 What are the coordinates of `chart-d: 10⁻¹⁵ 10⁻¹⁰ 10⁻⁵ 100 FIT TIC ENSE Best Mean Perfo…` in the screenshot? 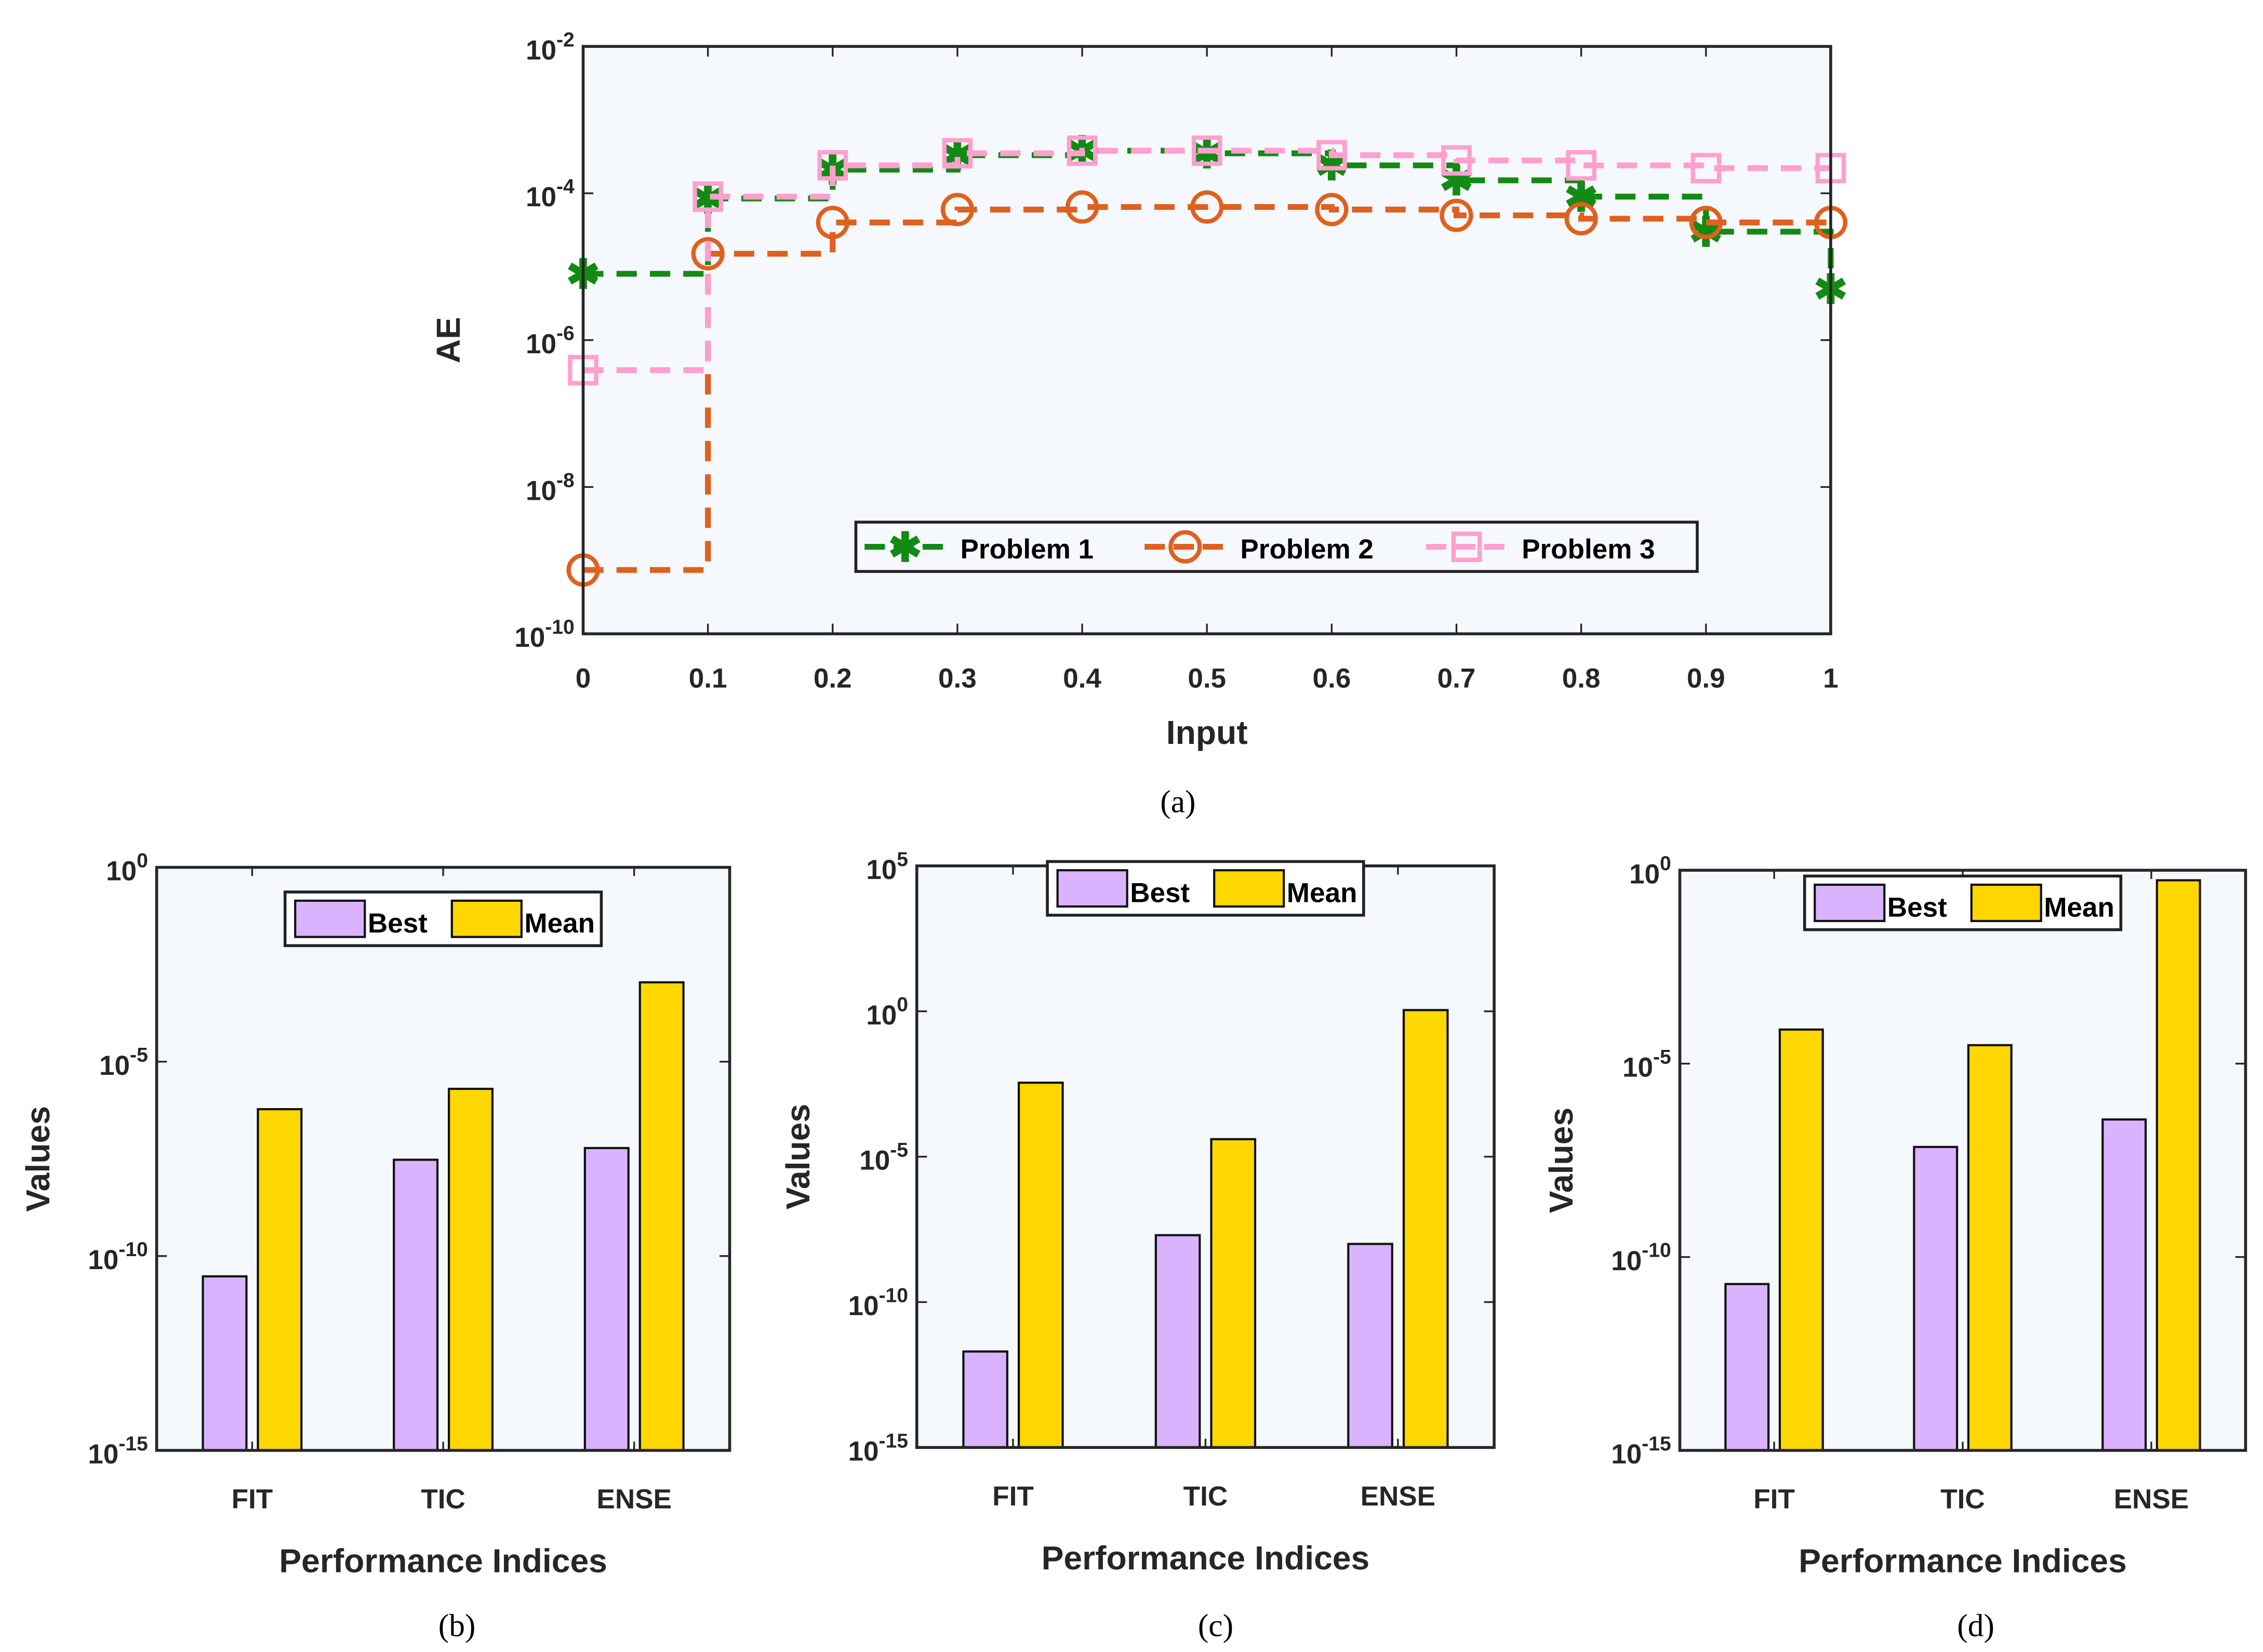 It's located at (1894, 1216).